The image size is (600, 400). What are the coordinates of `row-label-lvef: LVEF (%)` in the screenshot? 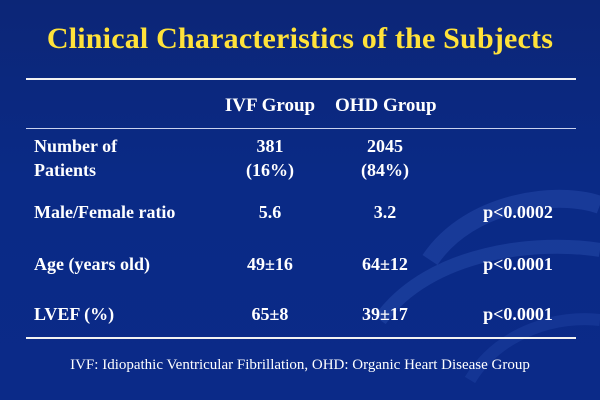 It's located at (74, 314).